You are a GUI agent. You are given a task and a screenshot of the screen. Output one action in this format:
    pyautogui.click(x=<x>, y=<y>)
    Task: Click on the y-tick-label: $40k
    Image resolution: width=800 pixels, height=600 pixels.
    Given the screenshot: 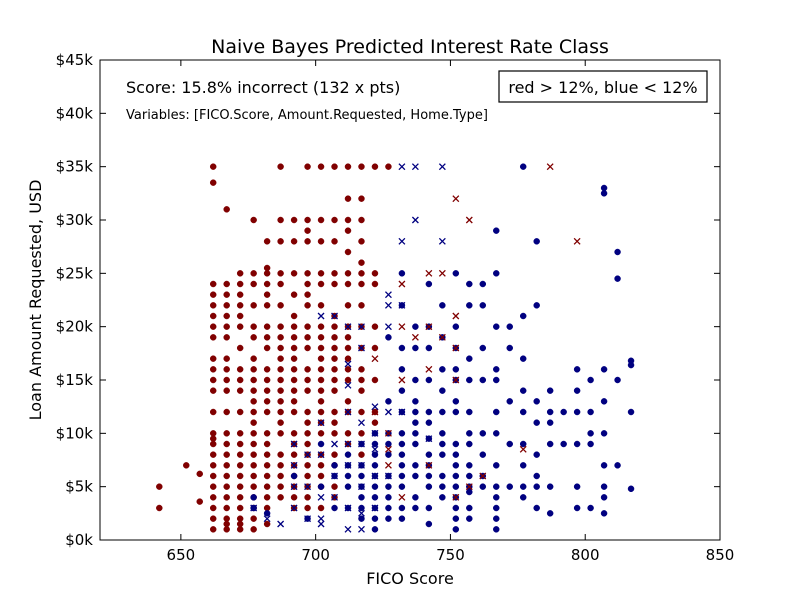 What is the action you would take?
    pyautogui.click(x=75, y=113)
    